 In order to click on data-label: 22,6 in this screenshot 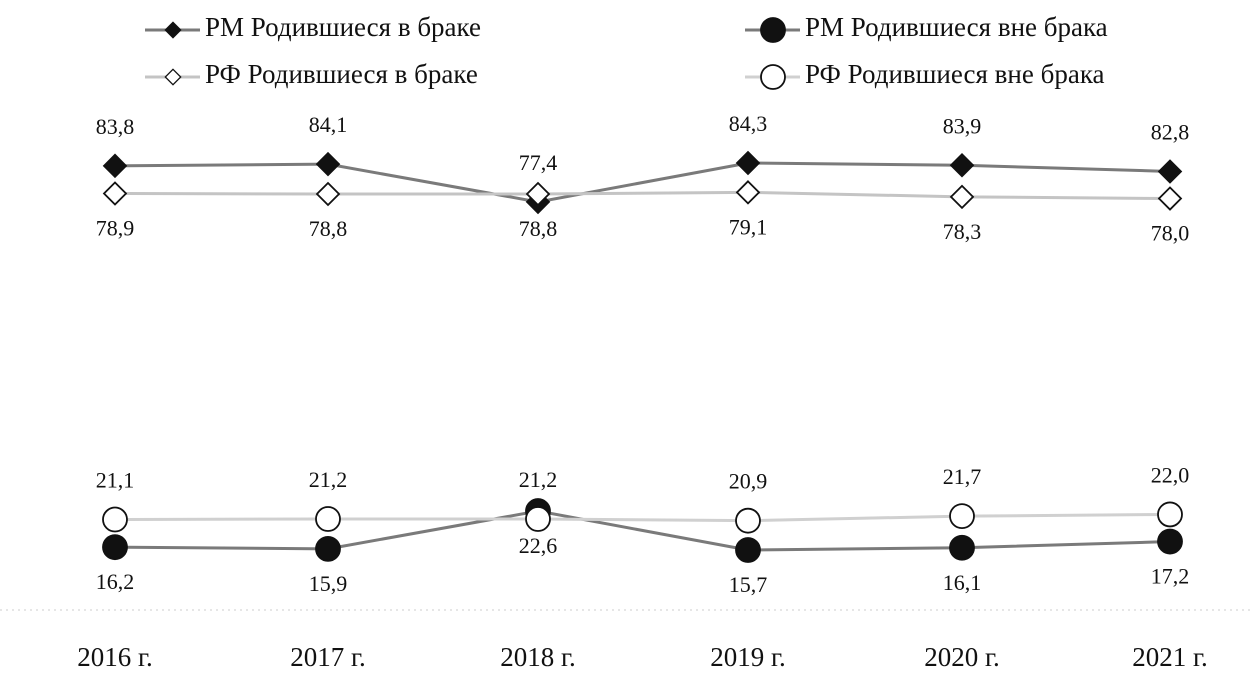, I will do `click(538, 545)`.